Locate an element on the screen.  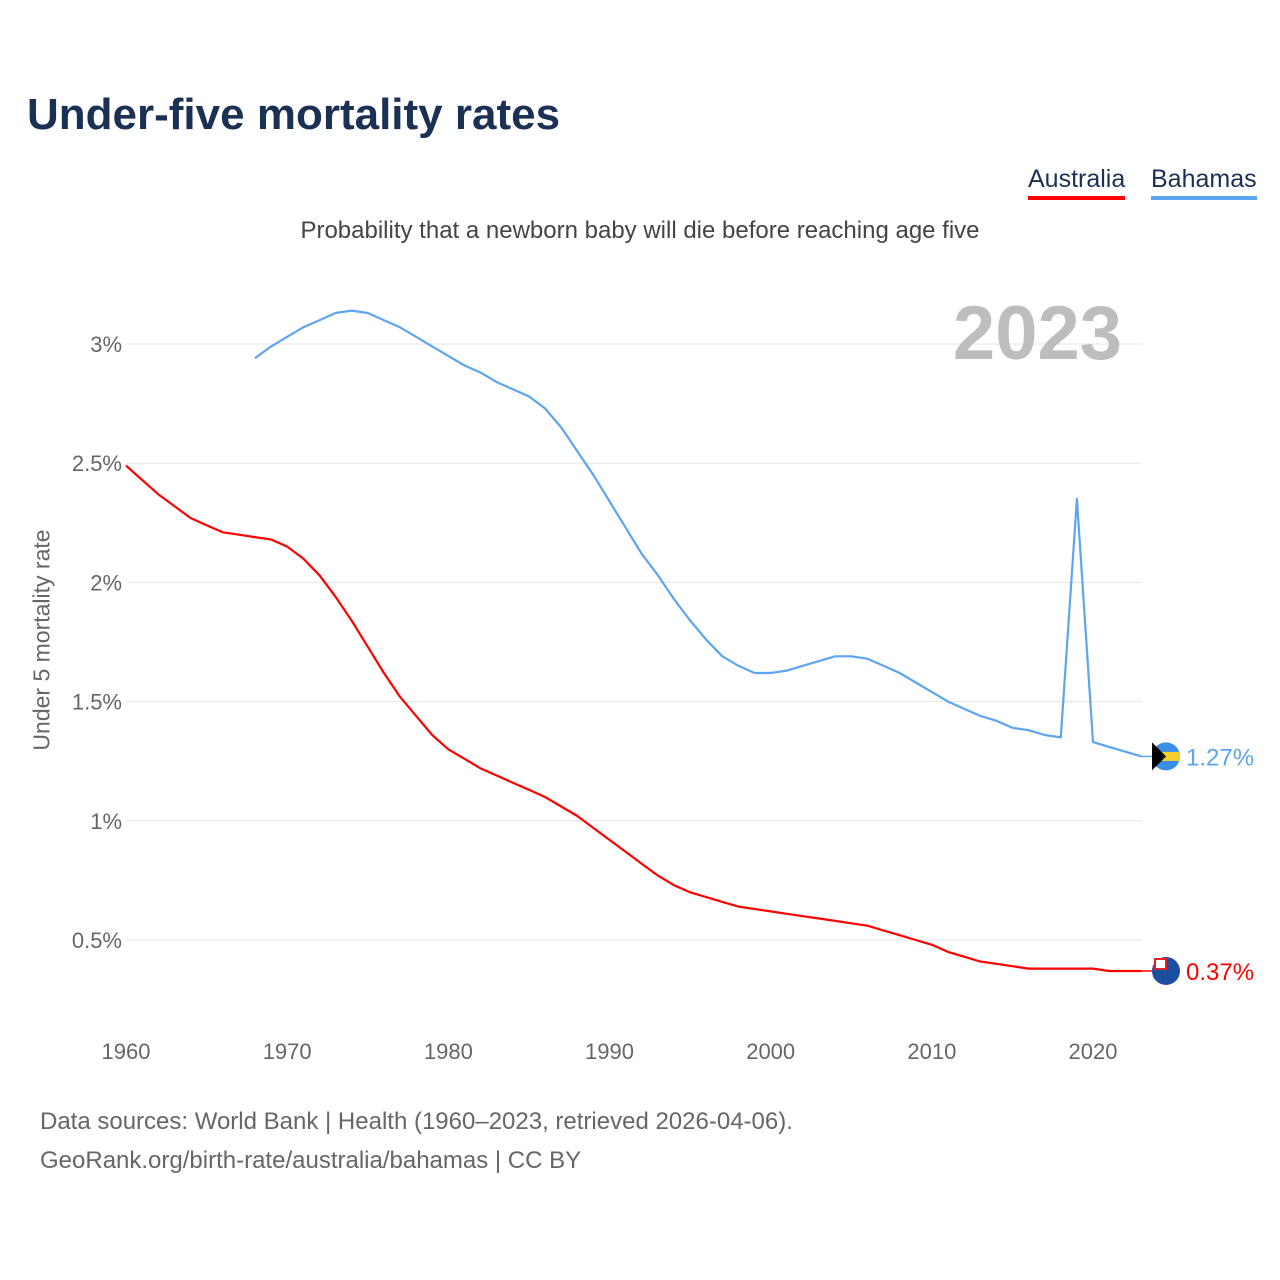
y-tick-label: 3% is located at coordinates (106, 344).